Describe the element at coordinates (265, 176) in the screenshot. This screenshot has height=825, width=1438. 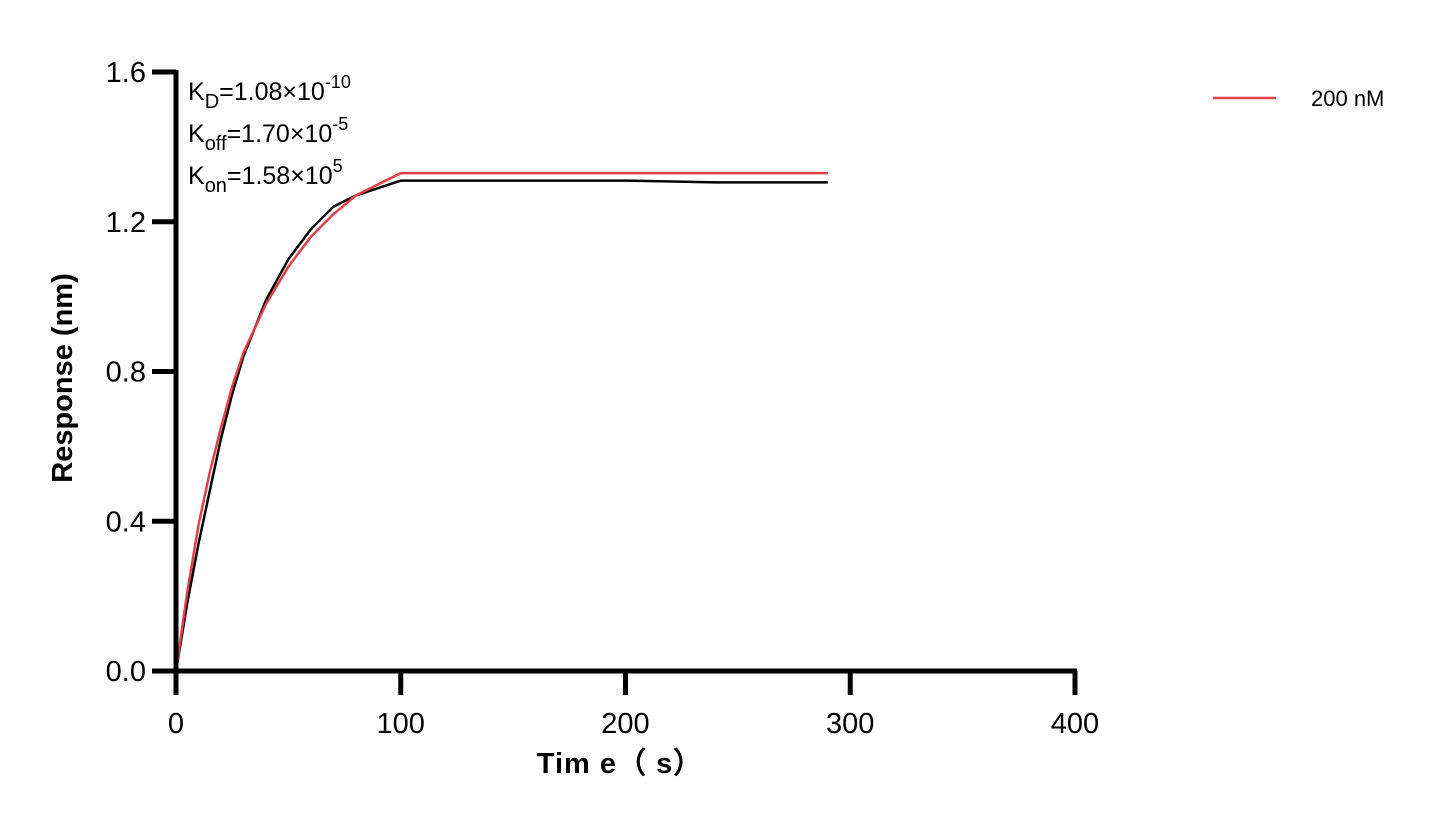
I see `kinetic-annotation-on: Kon=1.58×105` at that location.